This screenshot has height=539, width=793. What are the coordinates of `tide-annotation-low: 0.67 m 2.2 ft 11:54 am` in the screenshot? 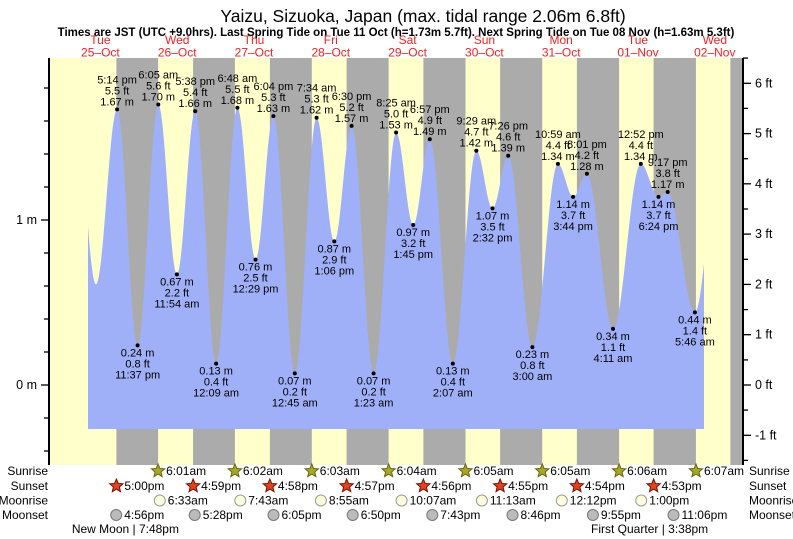 It's located at (176, 293).